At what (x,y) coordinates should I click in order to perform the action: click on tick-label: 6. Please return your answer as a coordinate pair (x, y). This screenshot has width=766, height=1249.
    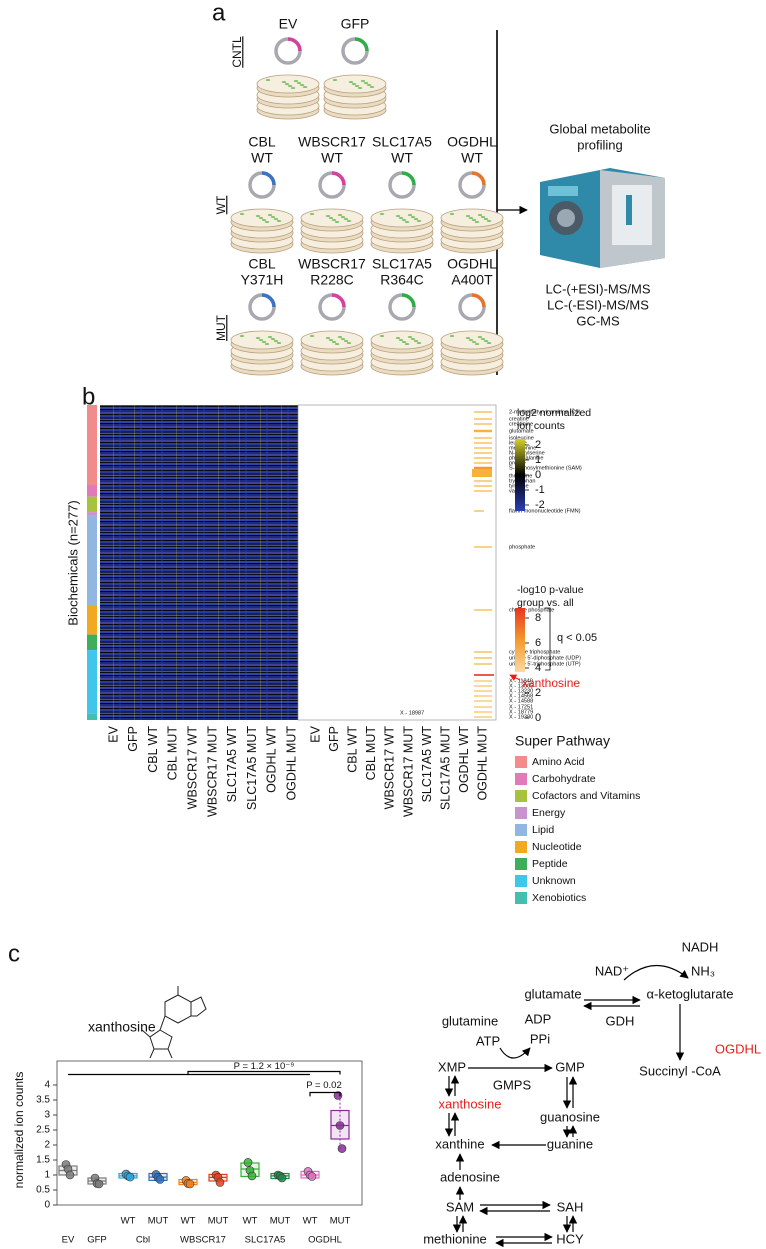
    Looking at the image, I should click on (538, 643).